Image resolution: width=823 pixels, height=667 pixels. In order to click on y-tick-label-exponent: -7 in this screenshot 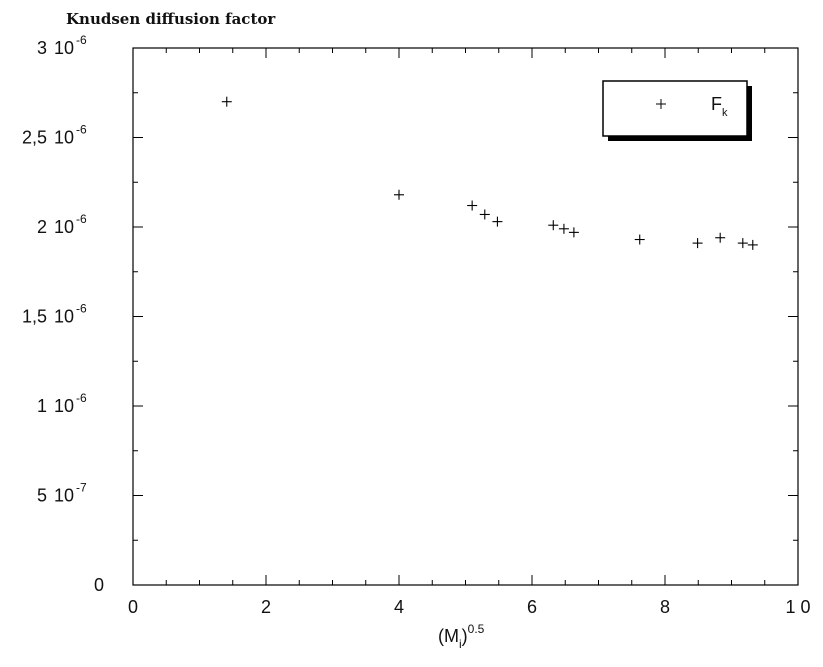, I will do `click(81, 488)`.